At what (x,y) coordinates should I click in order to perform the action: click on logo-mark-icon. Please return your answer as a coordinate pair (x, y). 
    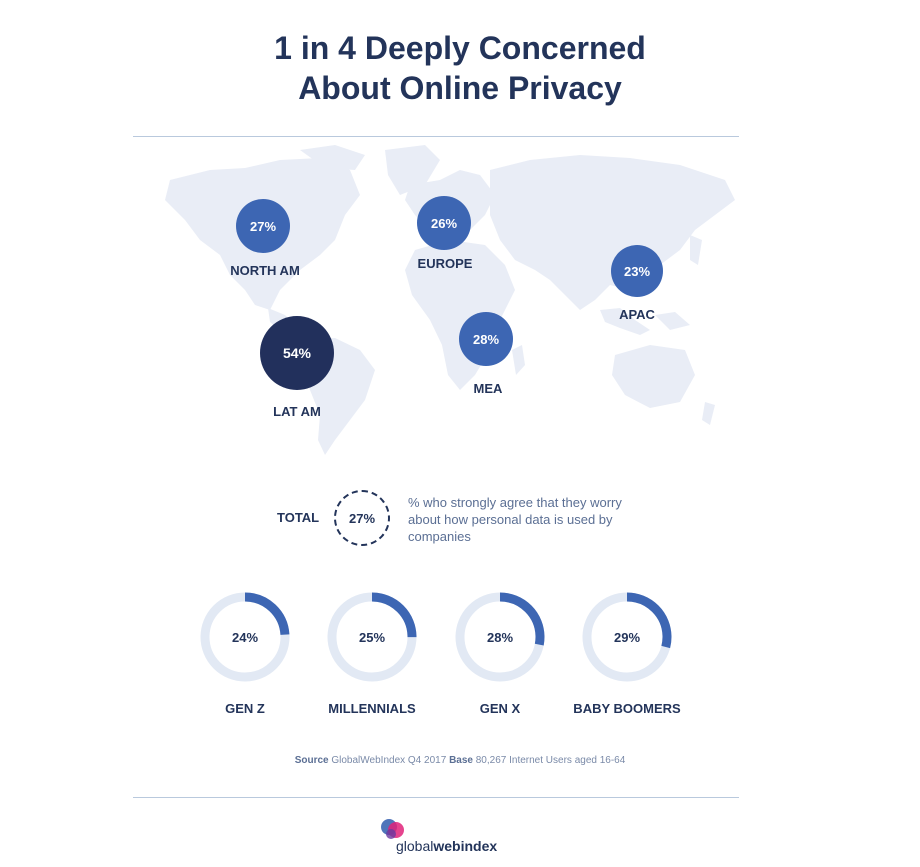
    Looking at the image, I should click on (392, 829).